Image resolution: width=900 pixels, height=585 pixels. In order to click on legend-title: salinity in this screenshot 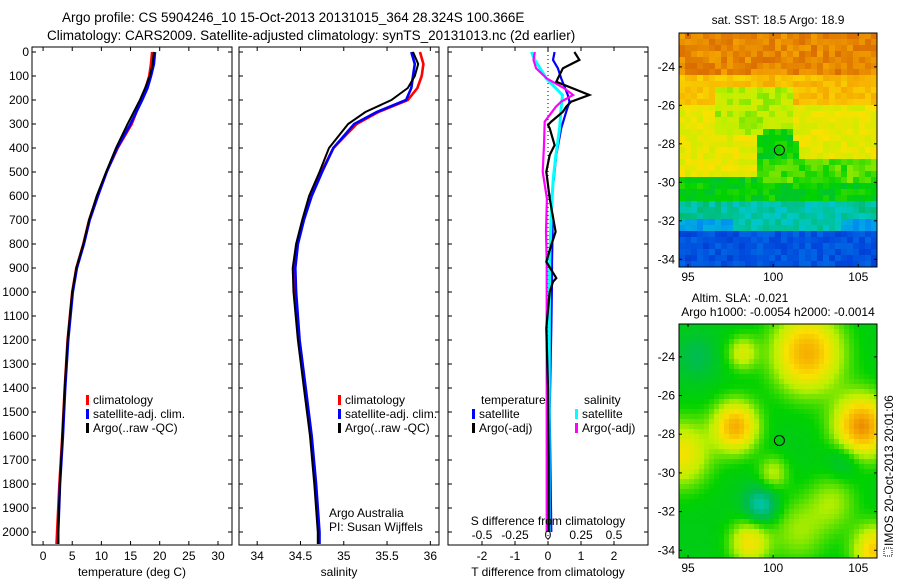, I will do `click(602, 400)`.